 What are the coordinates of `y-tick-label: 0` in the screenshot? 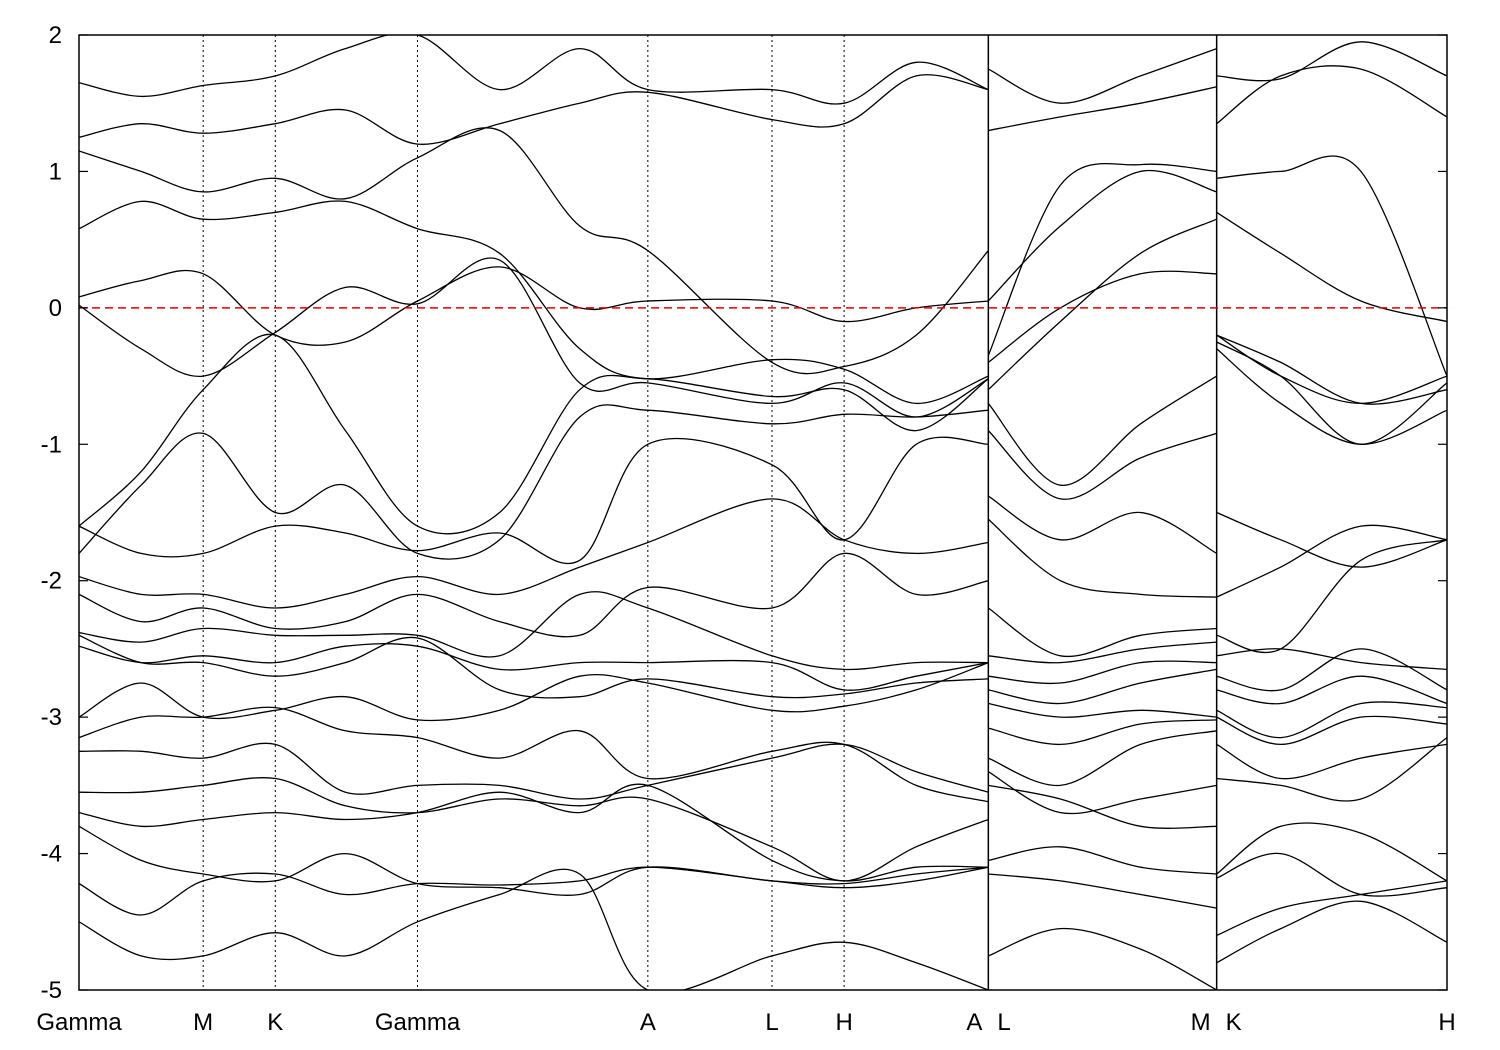 It's located at (55, 308).